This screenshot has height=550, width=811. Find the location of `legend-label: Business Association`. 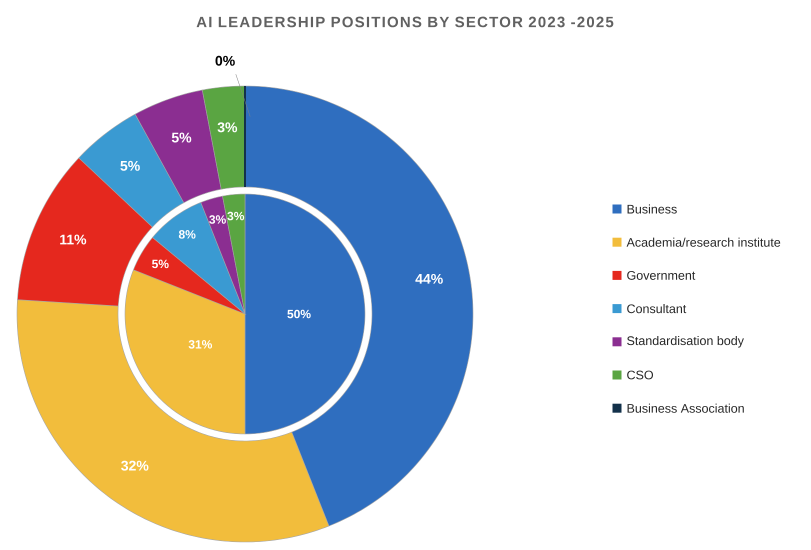

legend-label: Business Association is located at coordinates (686, 408).